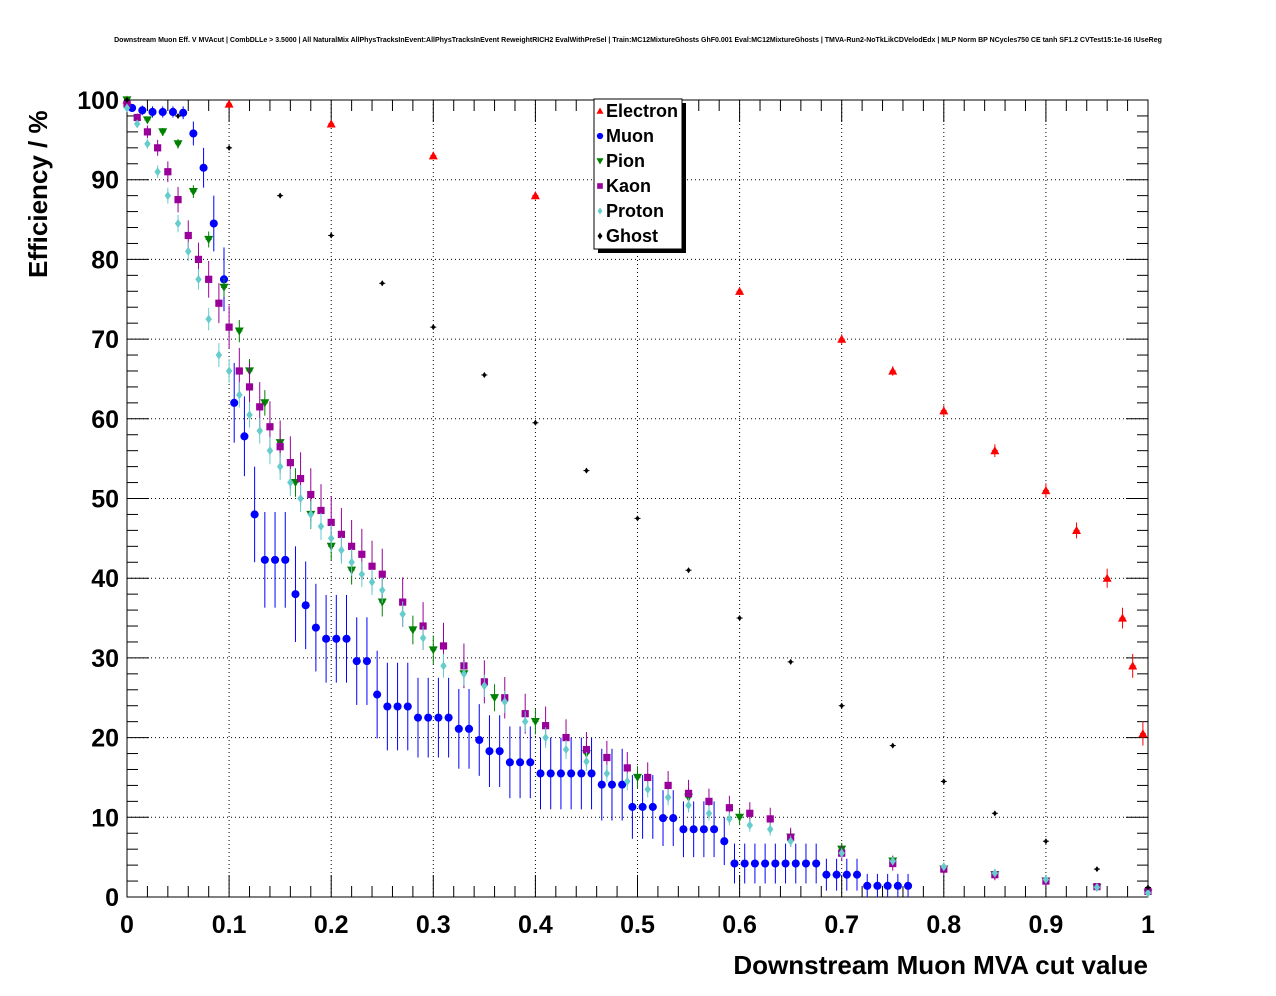 The height and width of the screenshot is (996, 1276). What do you see at coordinates (1046, 925) in the screenshot?
I see `x-tick-label: 0.9` at bounding box center [1046, 925].